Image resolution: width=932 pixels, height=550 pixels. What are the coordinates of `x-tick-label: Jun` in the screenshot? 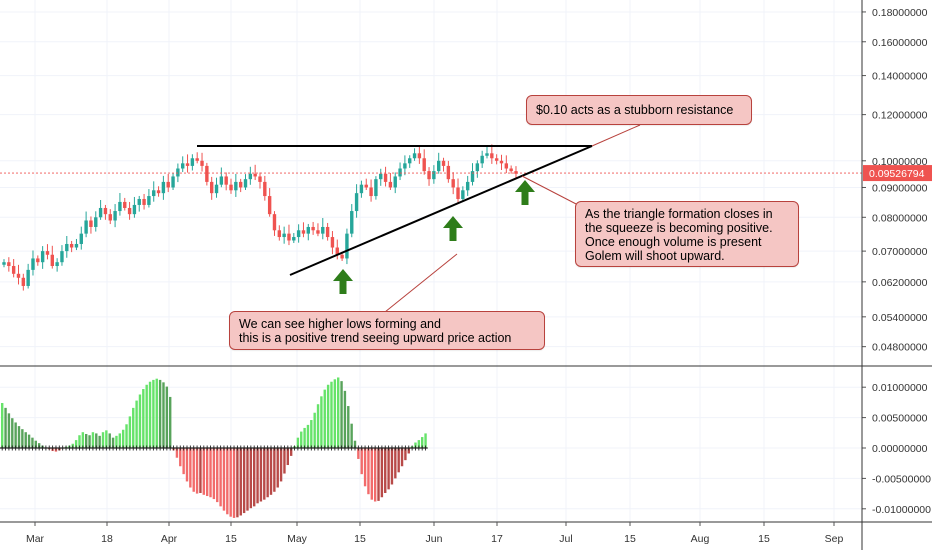 It's located at (434, 539).